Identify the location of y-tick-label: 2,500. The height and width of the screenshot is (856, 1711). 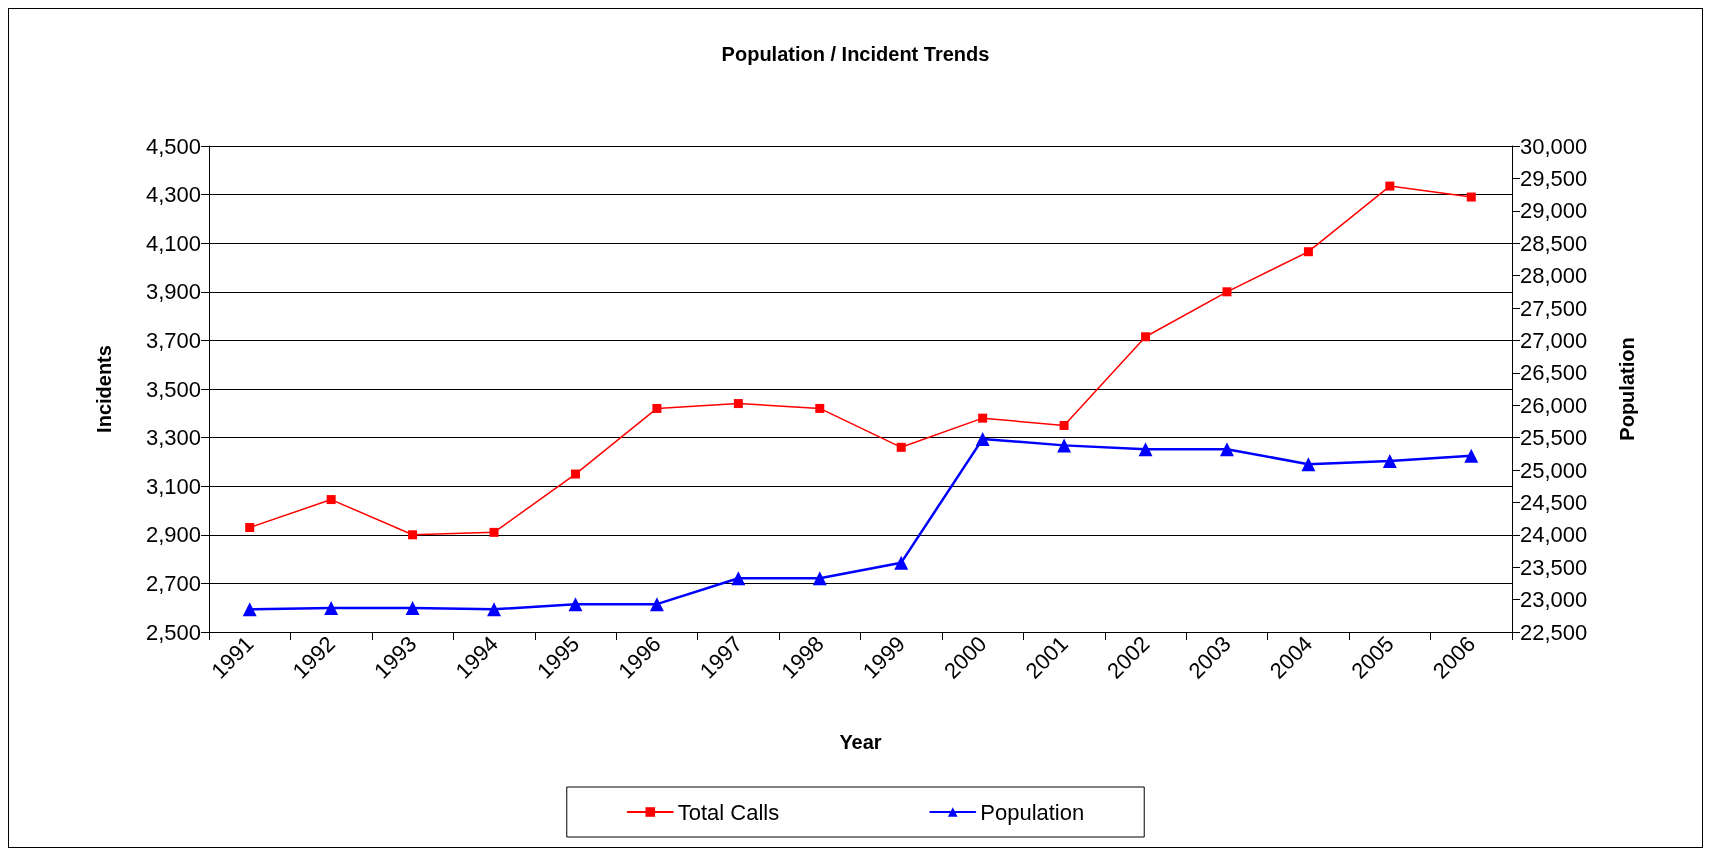
(173, 632).